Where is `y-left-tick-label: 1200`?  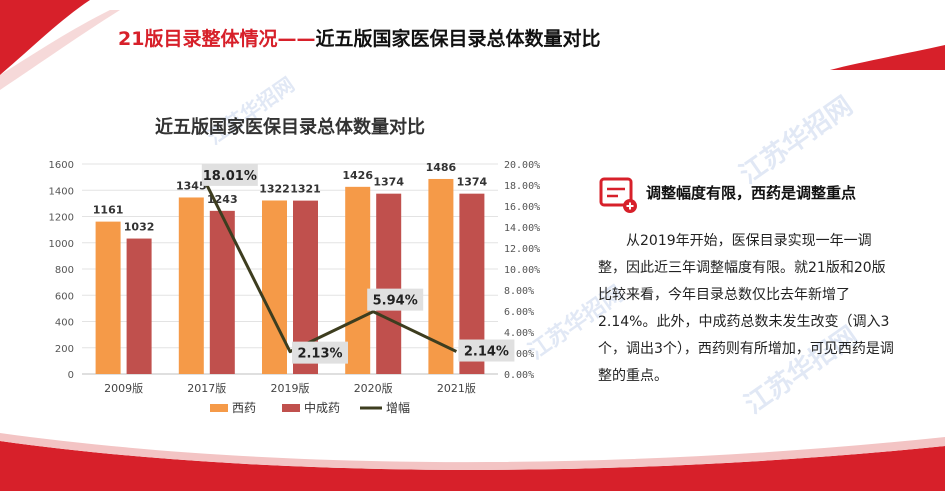
y-left-tick-label: 1200 is located at coordinates (61, 218).